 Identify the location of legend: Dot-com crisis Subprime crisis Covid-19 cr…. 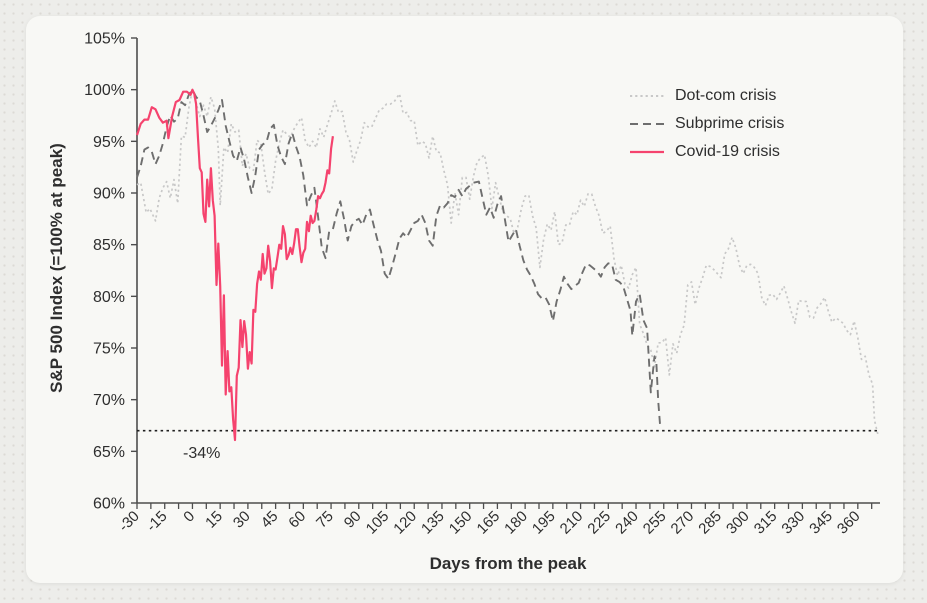
(707, 124).